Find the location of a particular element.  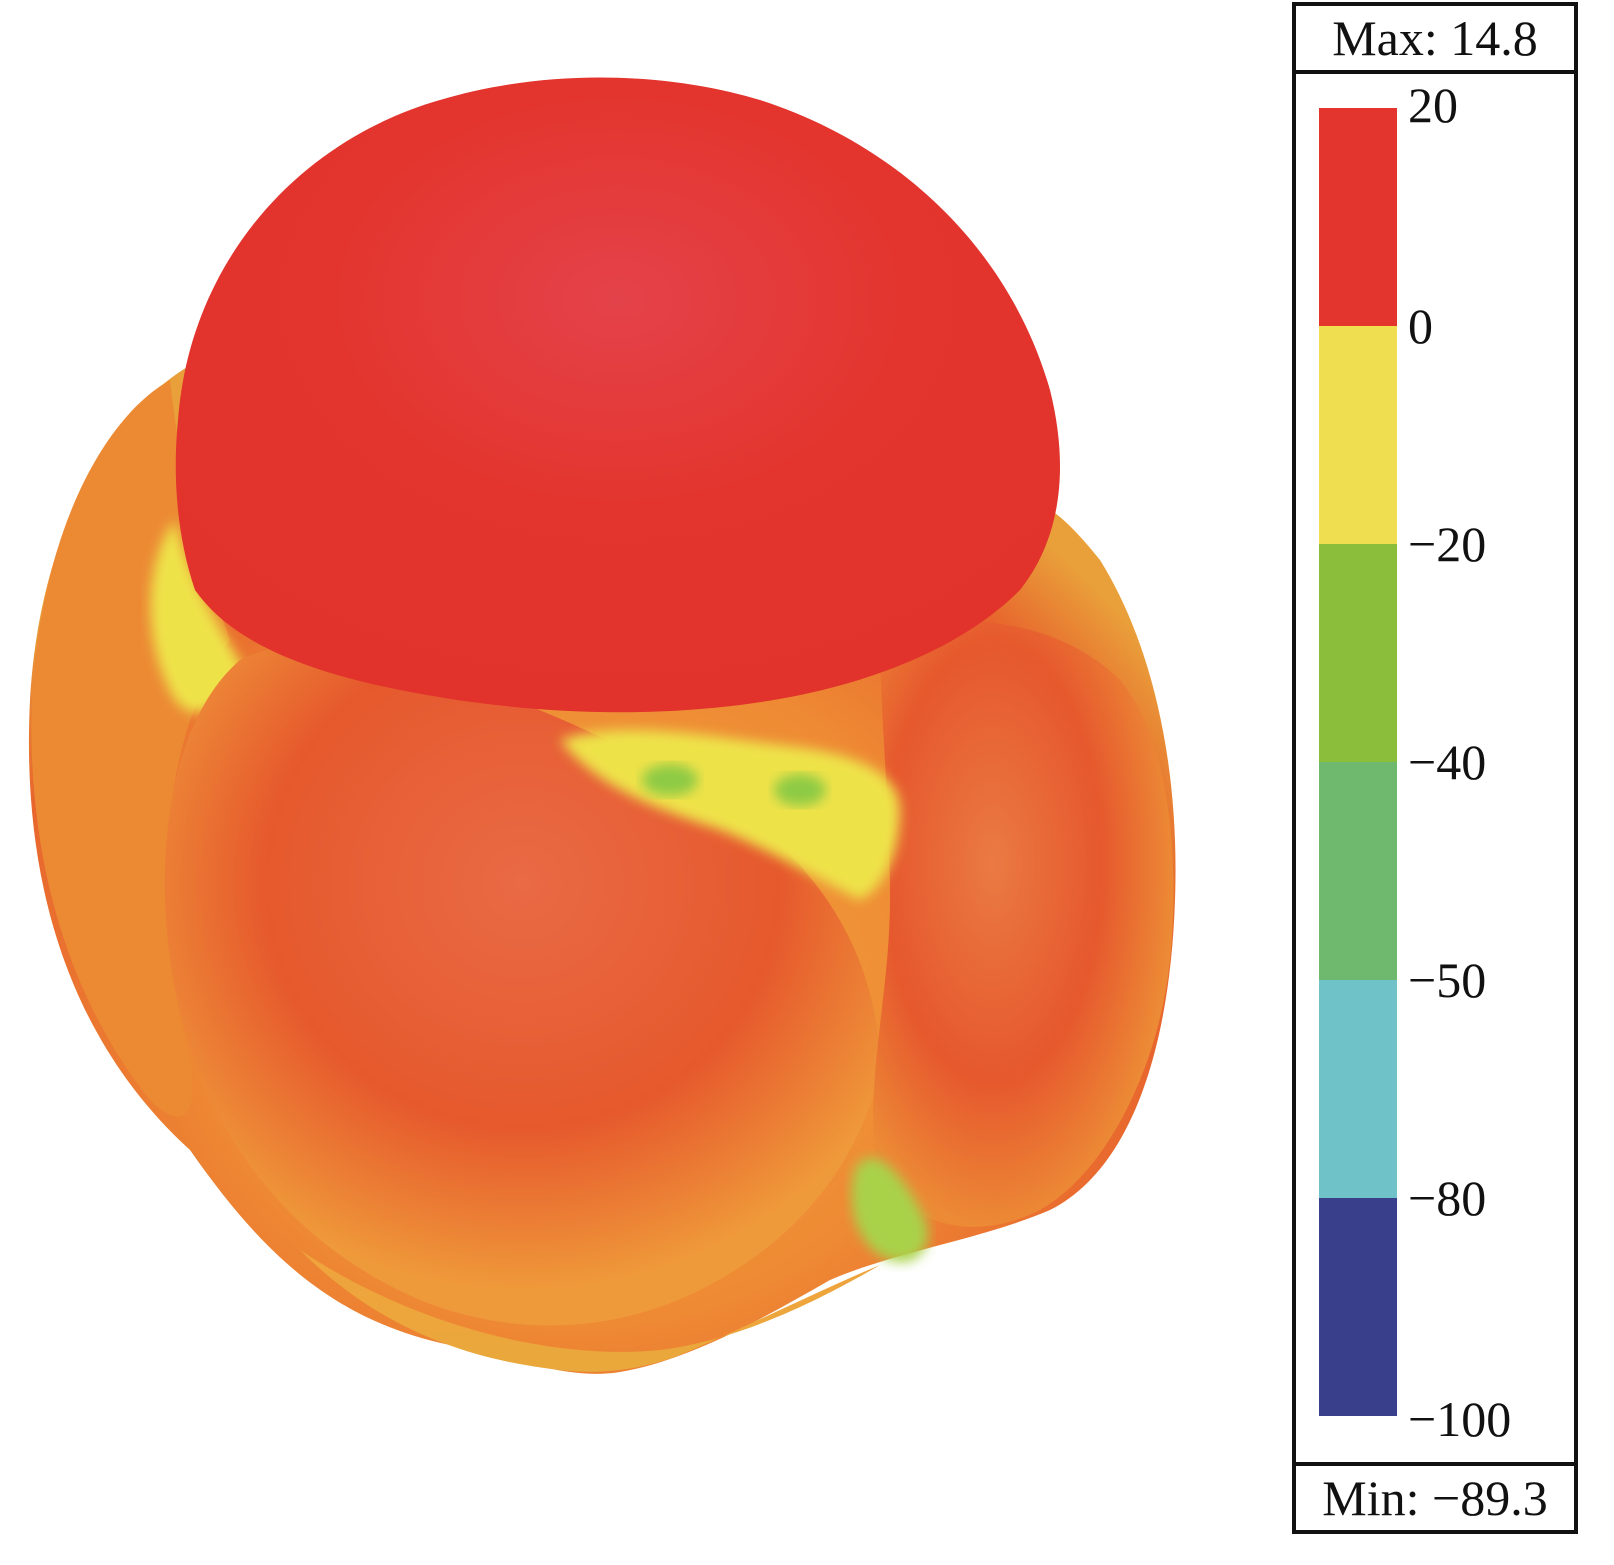

legend-tick-label: −50 is located at coordinates (1447, 980).